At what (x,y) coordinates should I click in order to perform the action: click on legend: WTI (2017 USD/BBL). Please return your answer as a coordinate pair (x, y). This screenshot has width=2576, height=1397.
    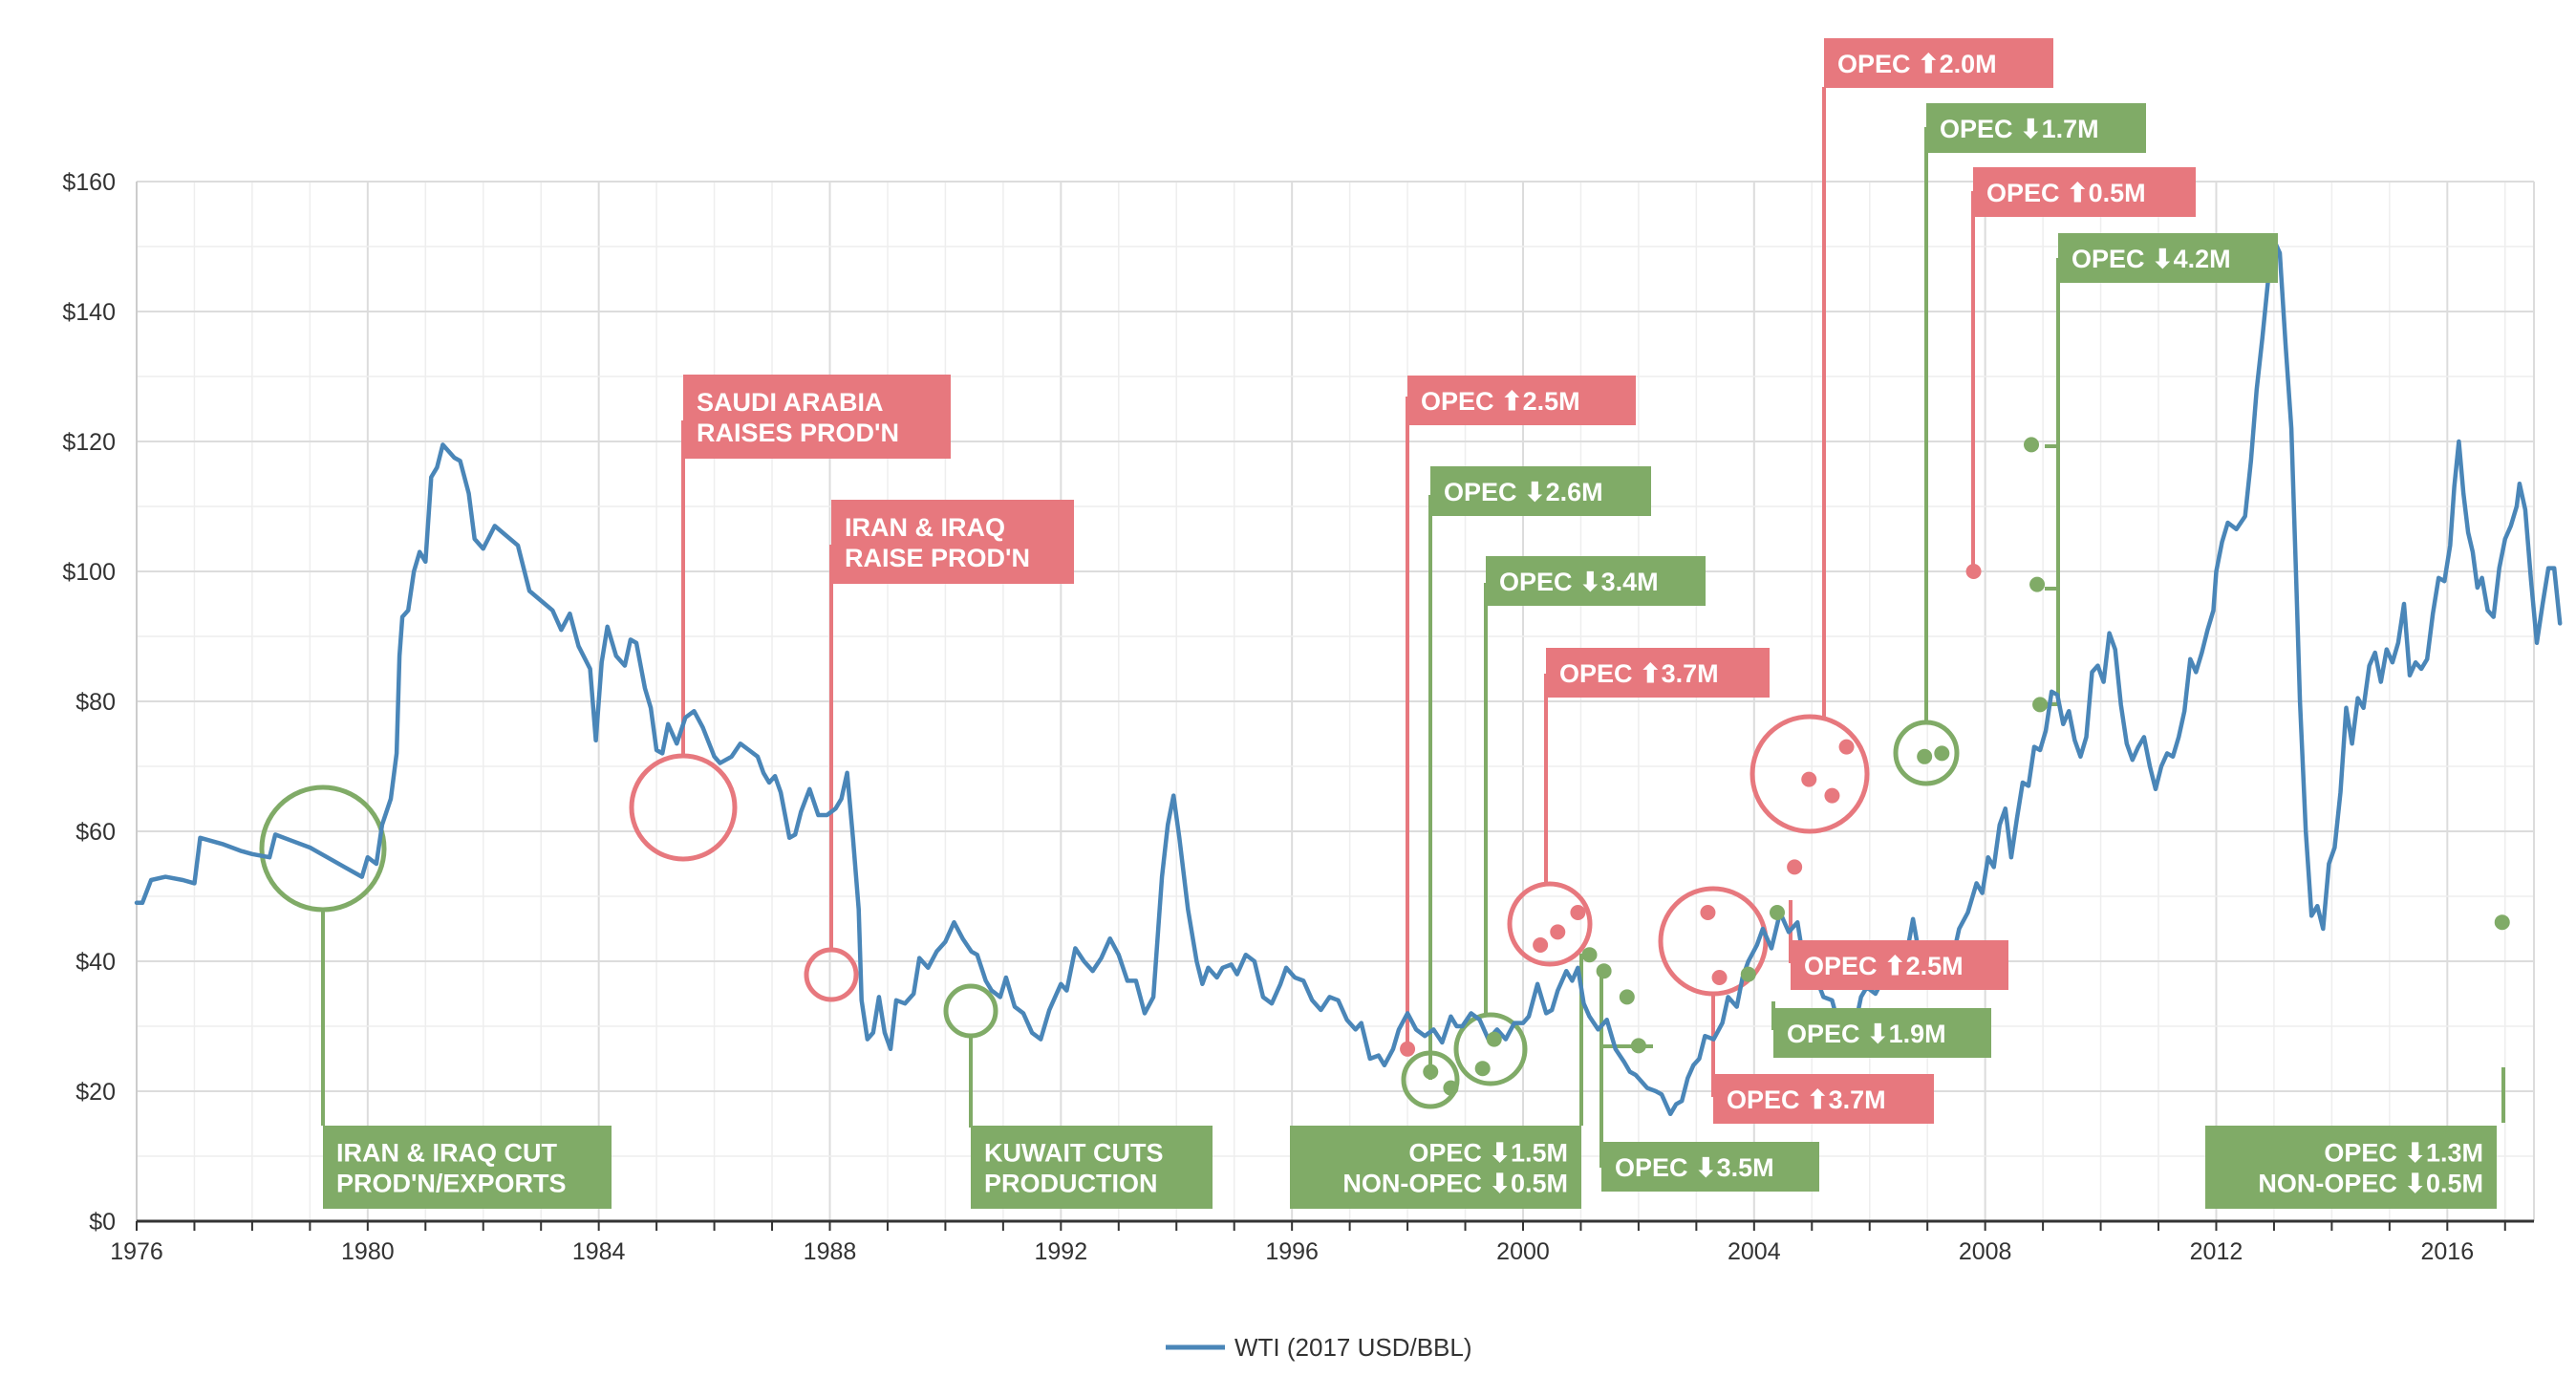
    Looking at the image, I should click on (1319, 1347).